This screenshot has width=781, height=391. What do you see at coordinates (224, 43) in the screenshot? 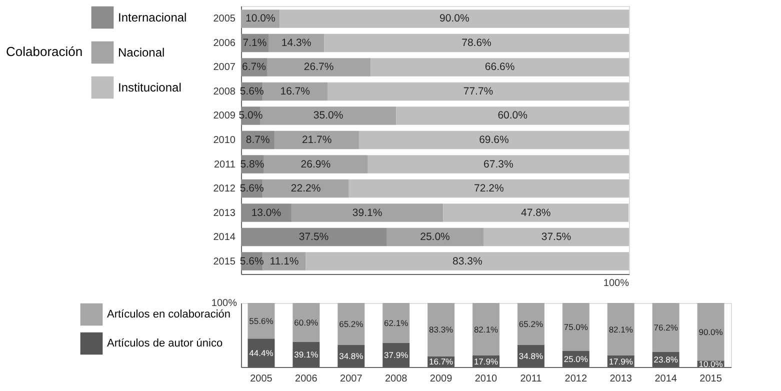
I see `y-tick-label: 2006` at bounding box center [224, 43].